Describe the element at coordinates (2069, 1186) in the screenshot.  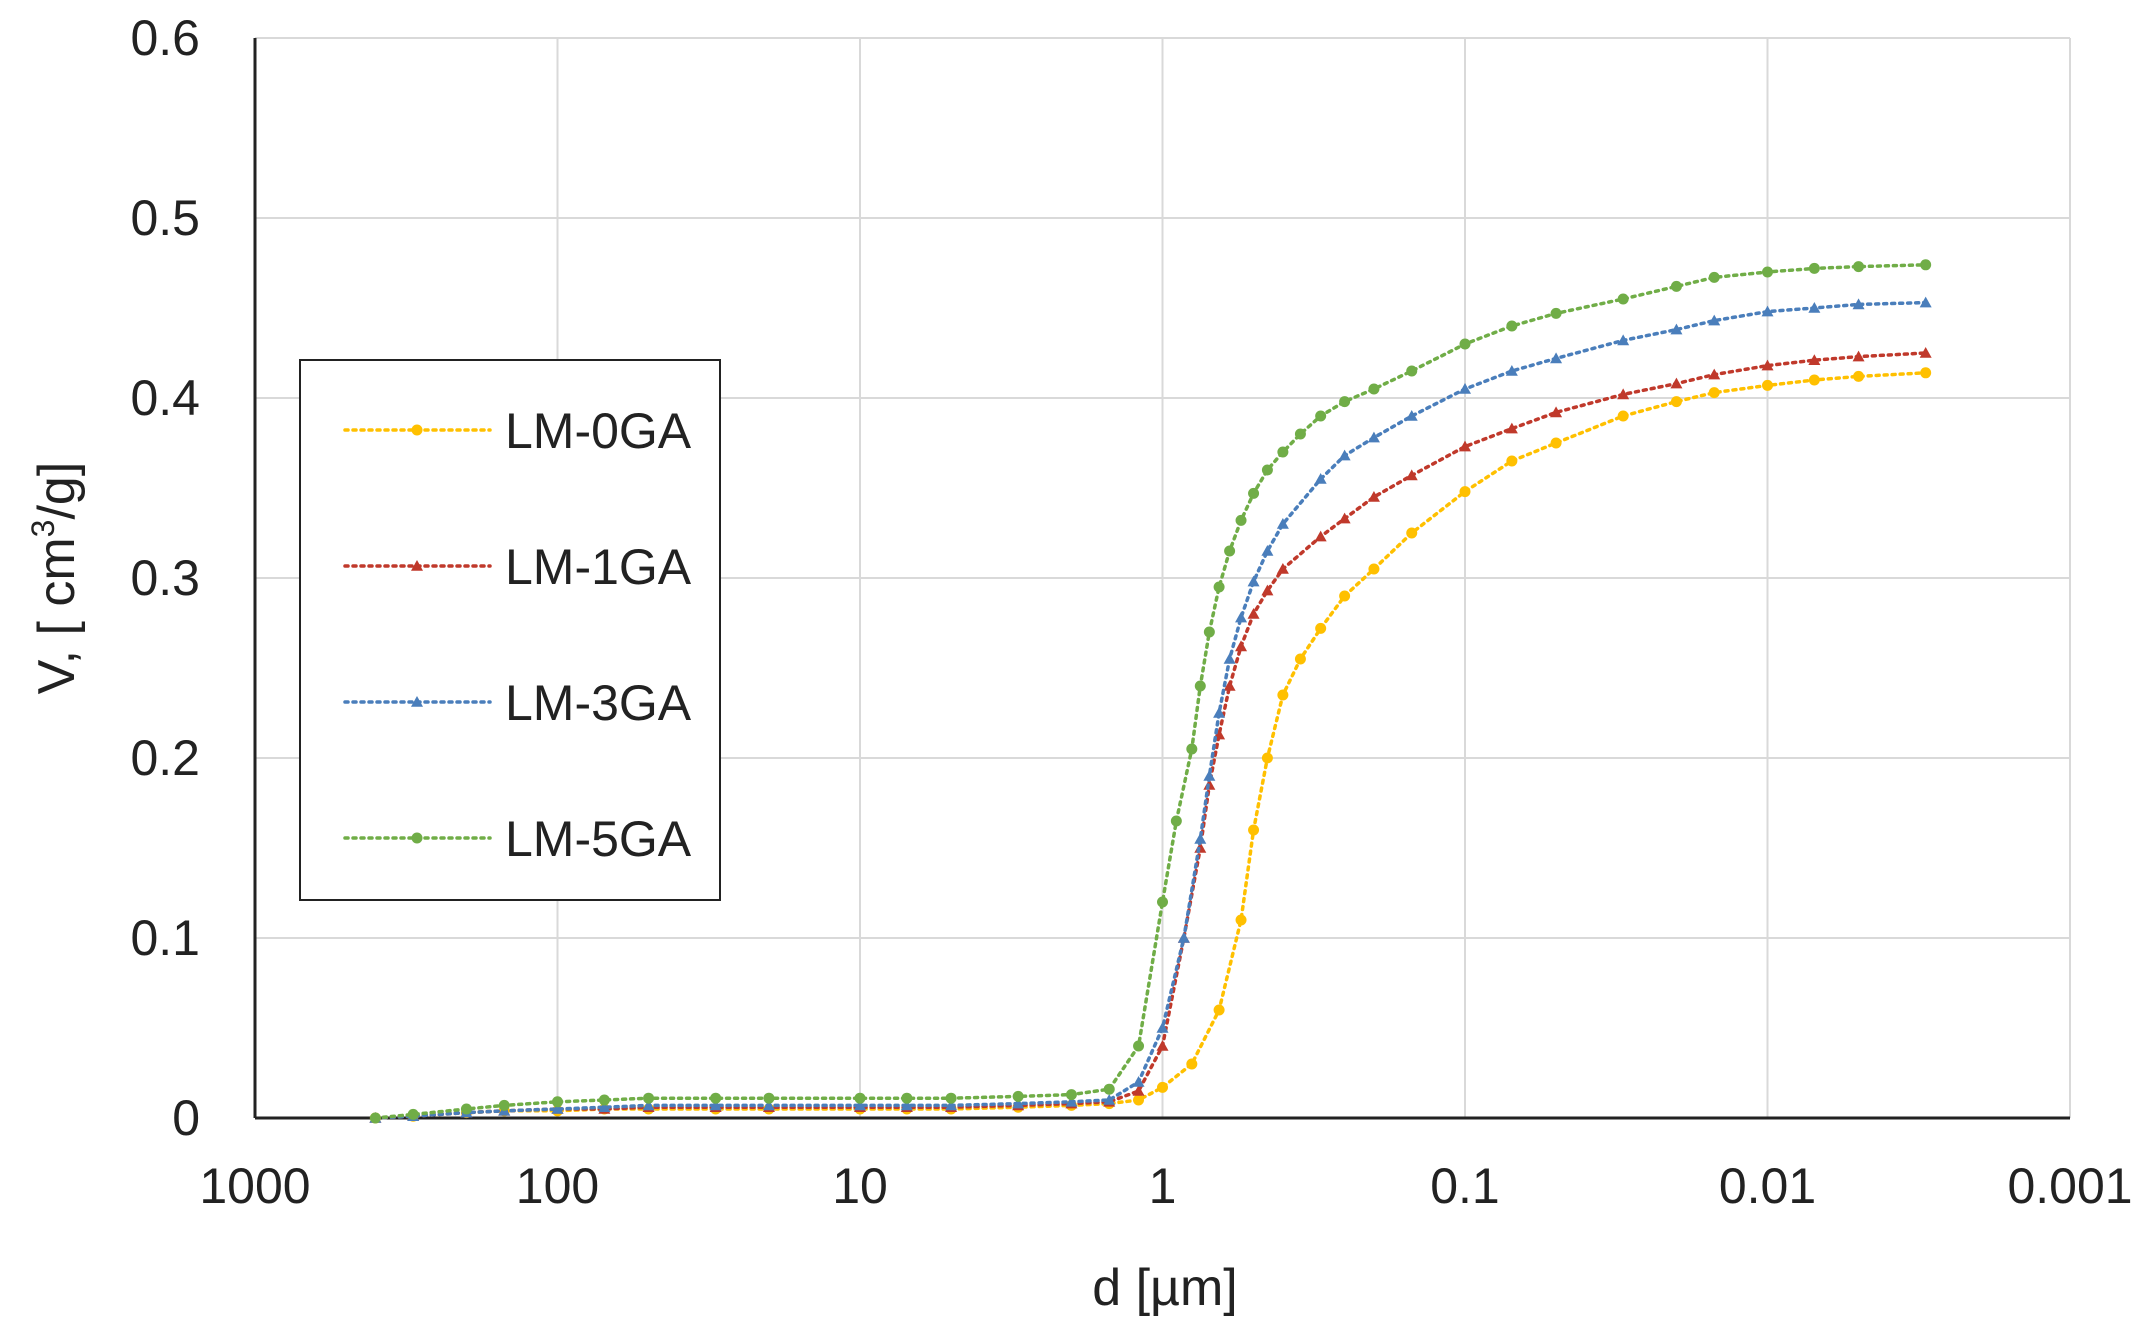
I see `x-tick-label: 0.001` at that location.